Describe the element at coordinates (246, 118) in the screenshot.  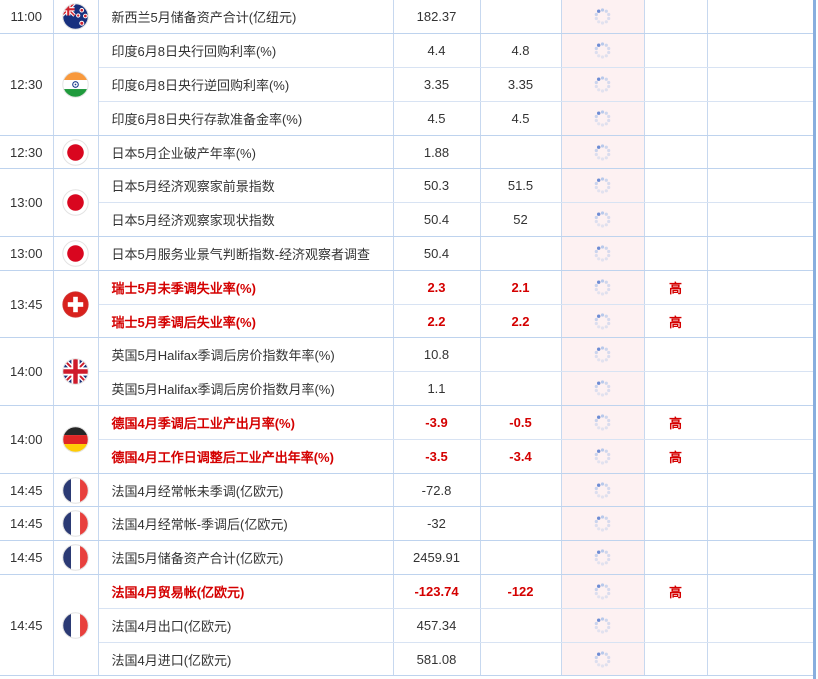
I see `event-cell: 印度6月8日央行存款准备金率(%)` at that location.